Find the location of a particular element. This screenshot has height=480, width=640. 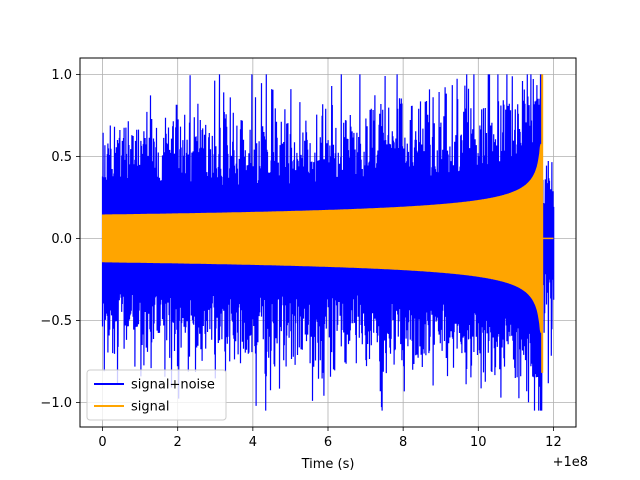

y-tick-label: 1.0 is located at coordinates (61, 75).